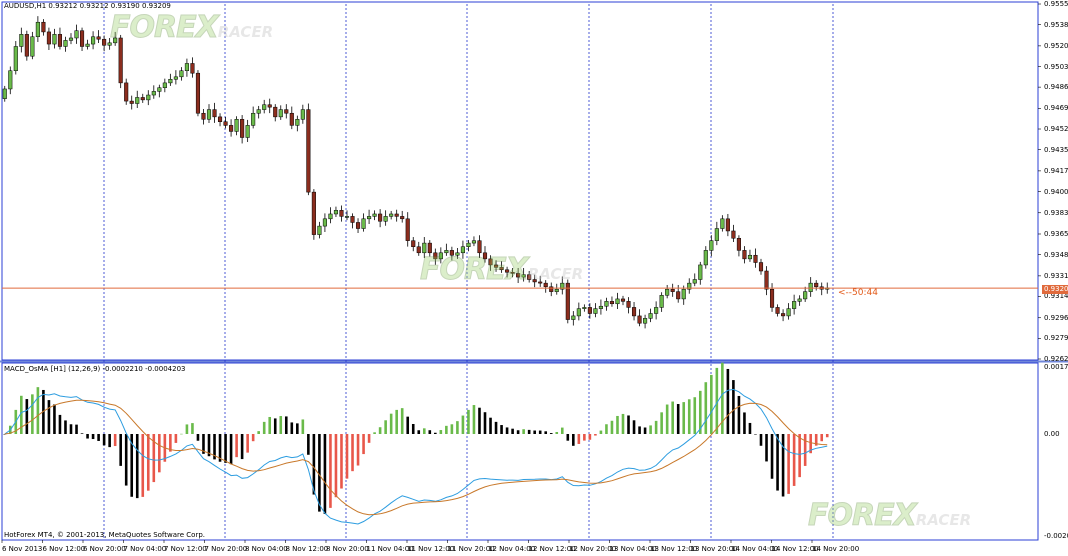 The image size is (1068, 556). Describe the element at coordinates (1056, 87) in the screenshot. I see `price-tick-label: 0.94865` at that location.